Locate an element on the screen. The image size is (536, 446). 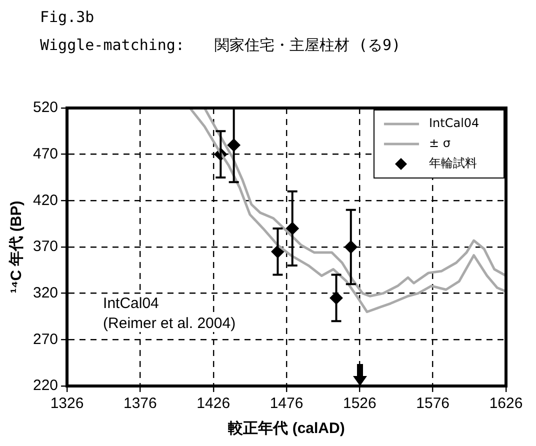
chart-title: Fig.3b is located at coordinates (67, 17).